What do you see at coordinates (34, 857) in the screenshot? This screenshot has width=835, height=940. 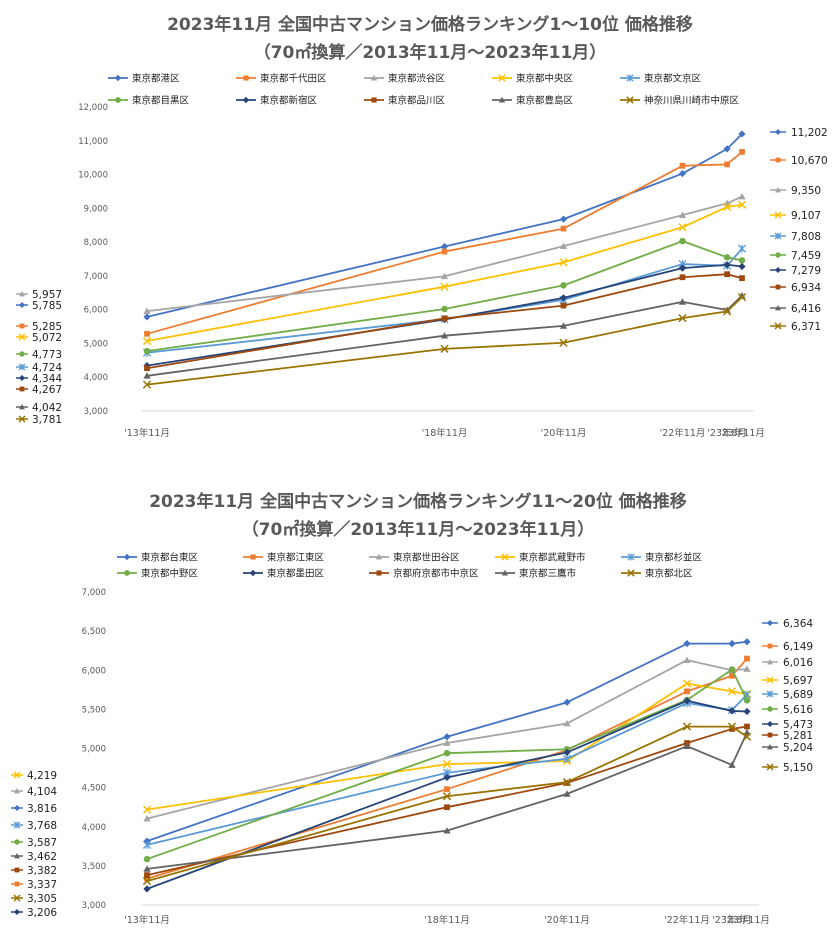 I see `start-value-label: 3,462` at bounding box center [34, 857].